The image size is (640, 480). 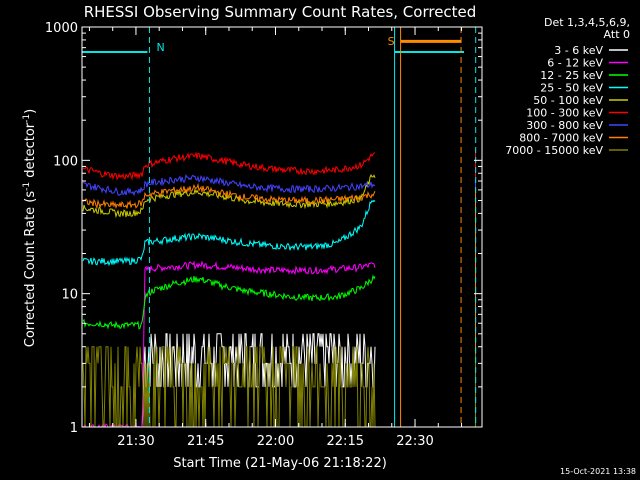 What do you see at coordinates (30, 152) in the screenshot?
I see `y-axis-label-part2: detector` at bounding box center [30, 152].